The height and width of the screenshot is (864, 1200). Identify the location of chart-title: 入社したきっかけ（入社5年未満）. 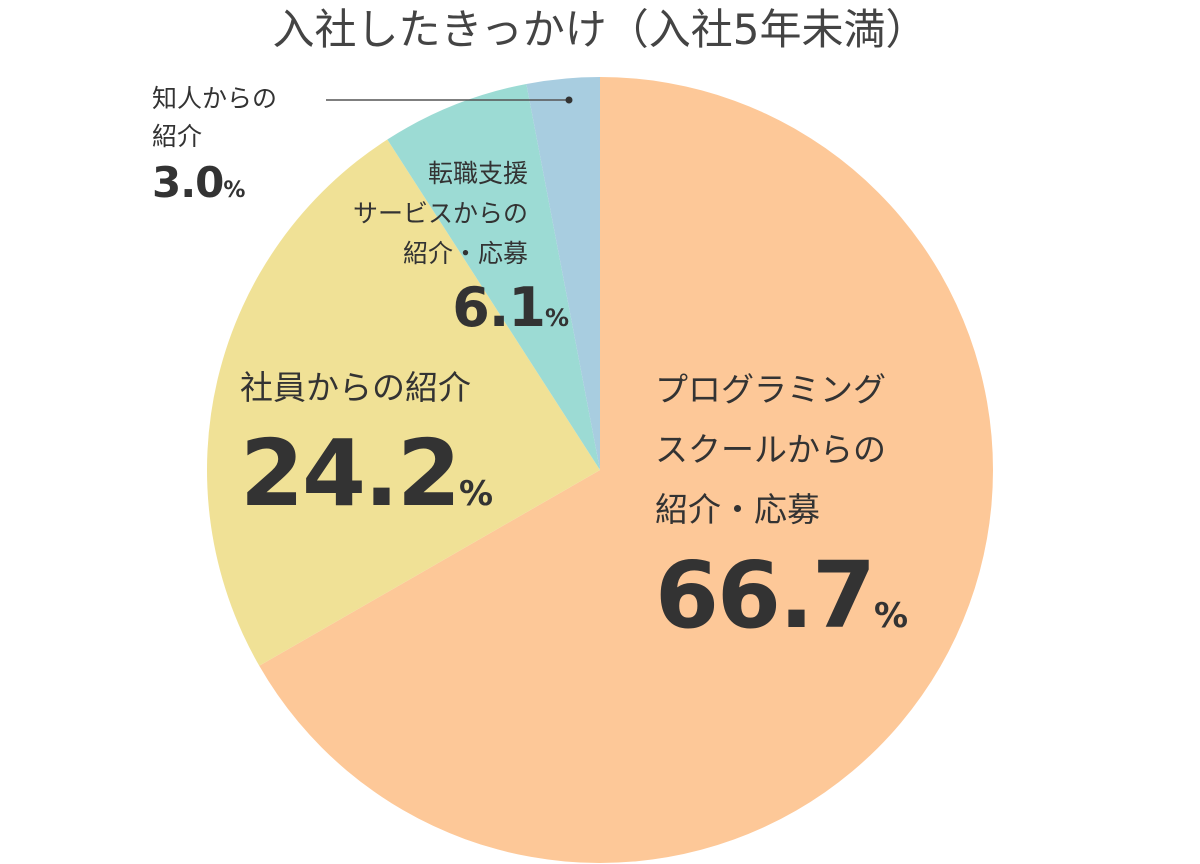
(600, 29).